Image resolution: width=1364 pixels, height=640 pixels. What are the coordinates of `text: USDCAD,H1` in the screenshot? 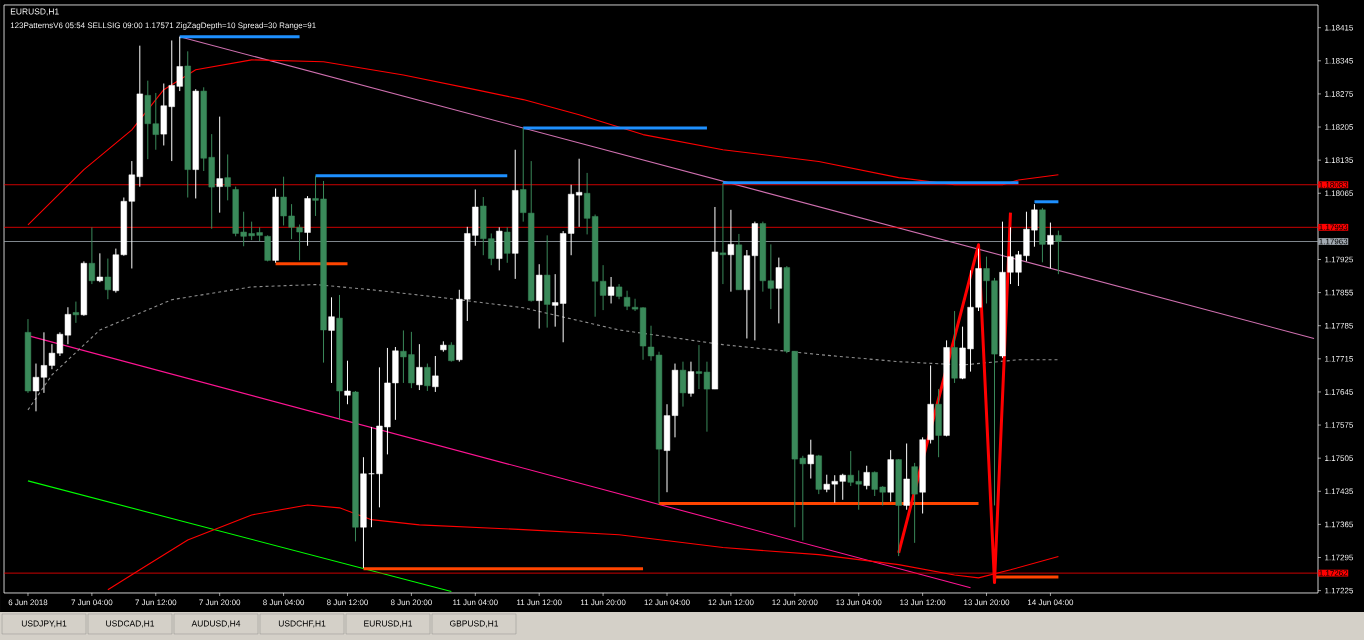 It's located at (130, 624).